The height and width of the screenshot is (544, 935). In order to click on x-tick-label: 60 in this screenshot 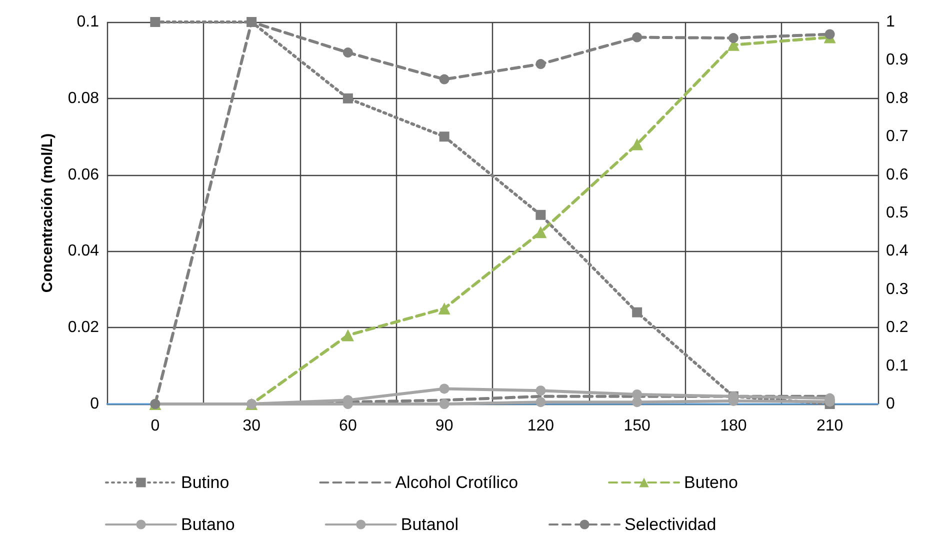, I will do `click(348, 426)`.